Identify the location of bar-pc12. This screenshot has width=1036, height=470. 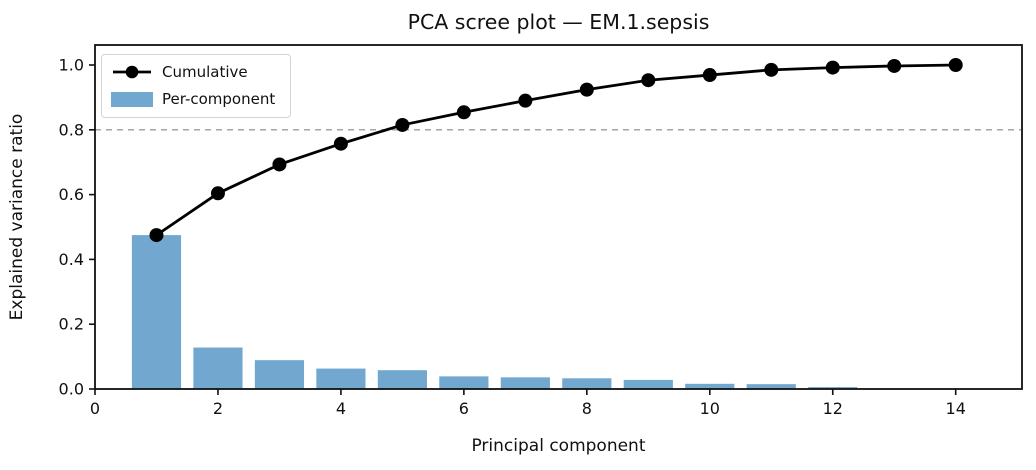
(833, 388).